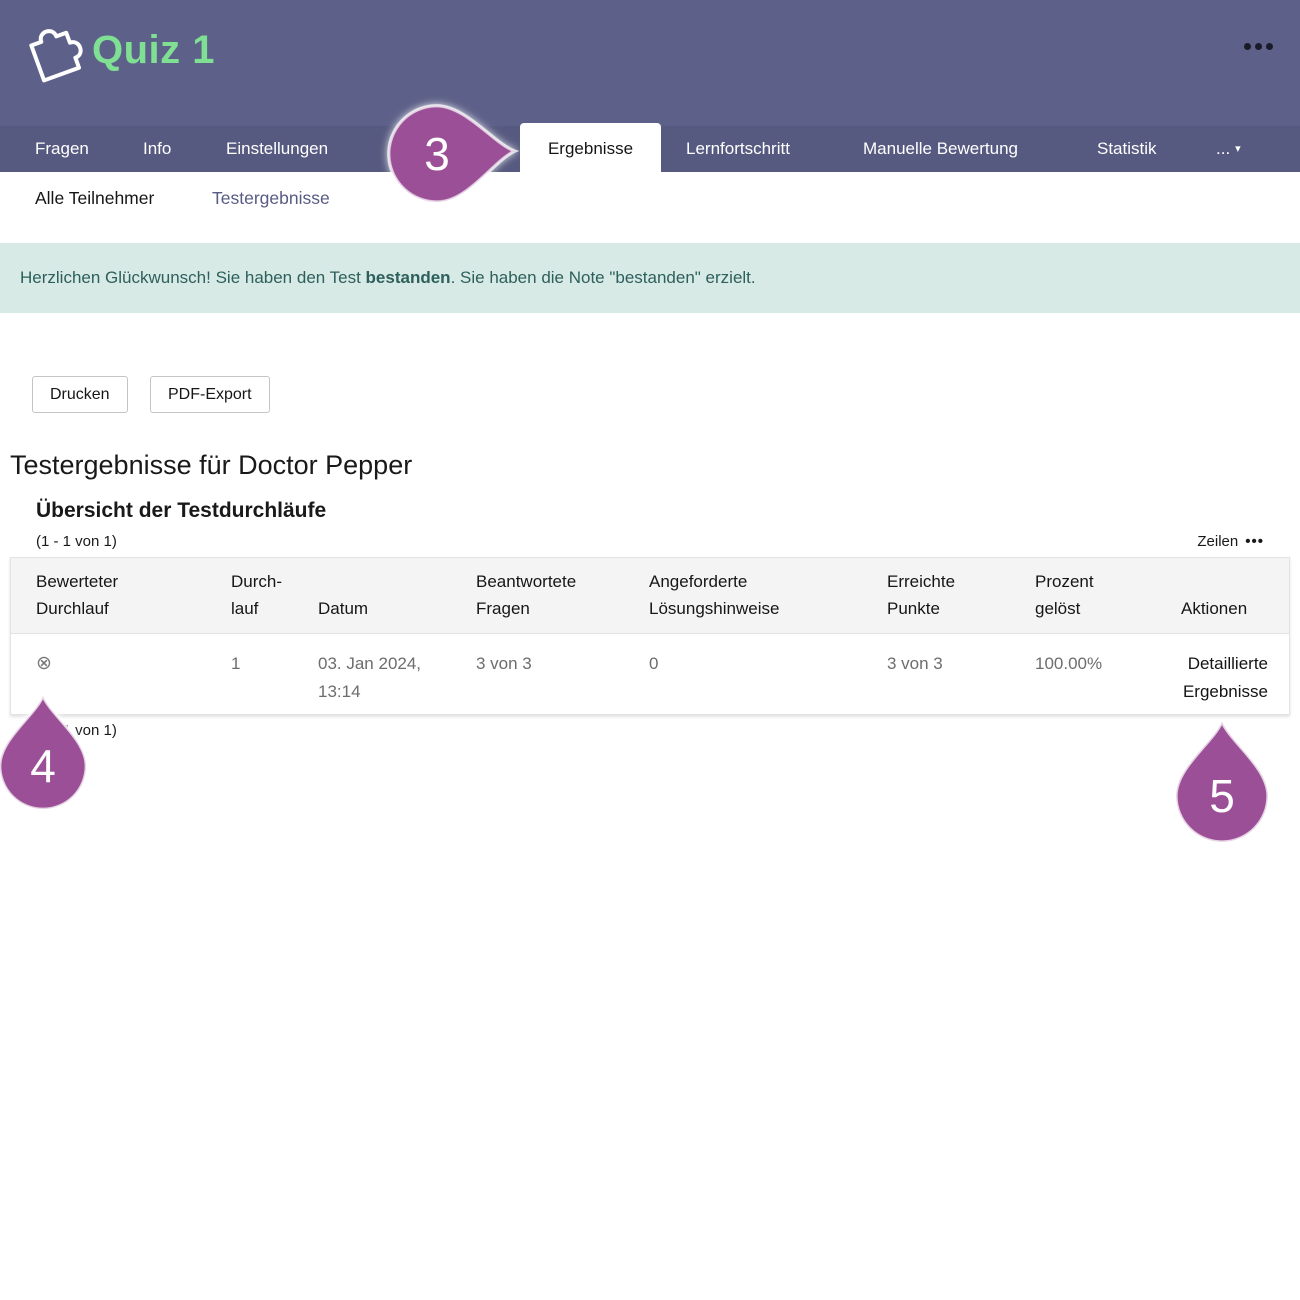 The width and height of the screenshot is (1300, 1300). I want to click on tab-lernfortschritt: Lernfortschritt, so click(738, 148).